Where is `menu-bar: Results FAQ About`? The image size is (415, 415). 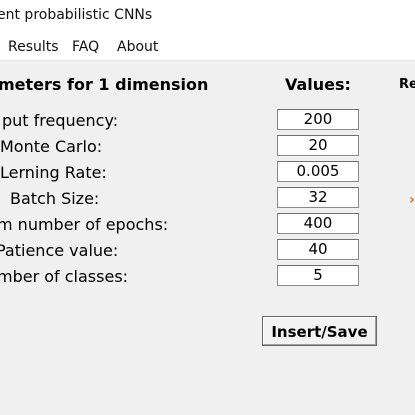
menu-bar: Results FAQ About is located at coordinates (207, 47).